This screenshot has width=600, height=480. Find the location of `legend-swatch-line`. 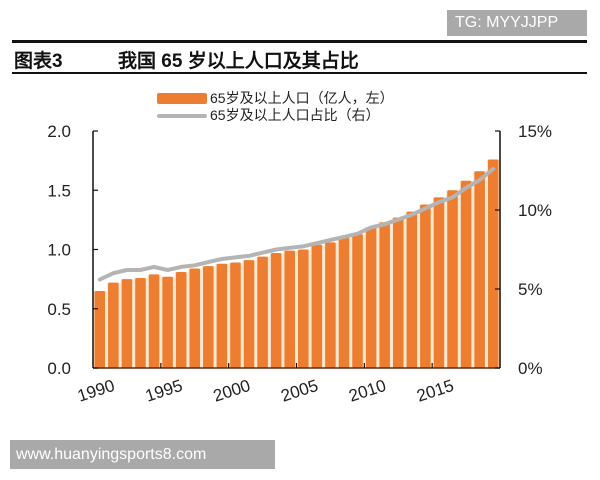

legend-swatch-line is located at coordinates (182, 115).